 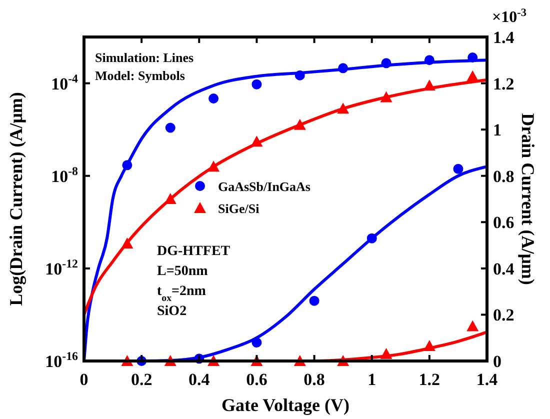 What do you see at coordinates (487, 379) in the screenshot?
I see `x-tick-label: 1.4` at bounding box center [487, 379].